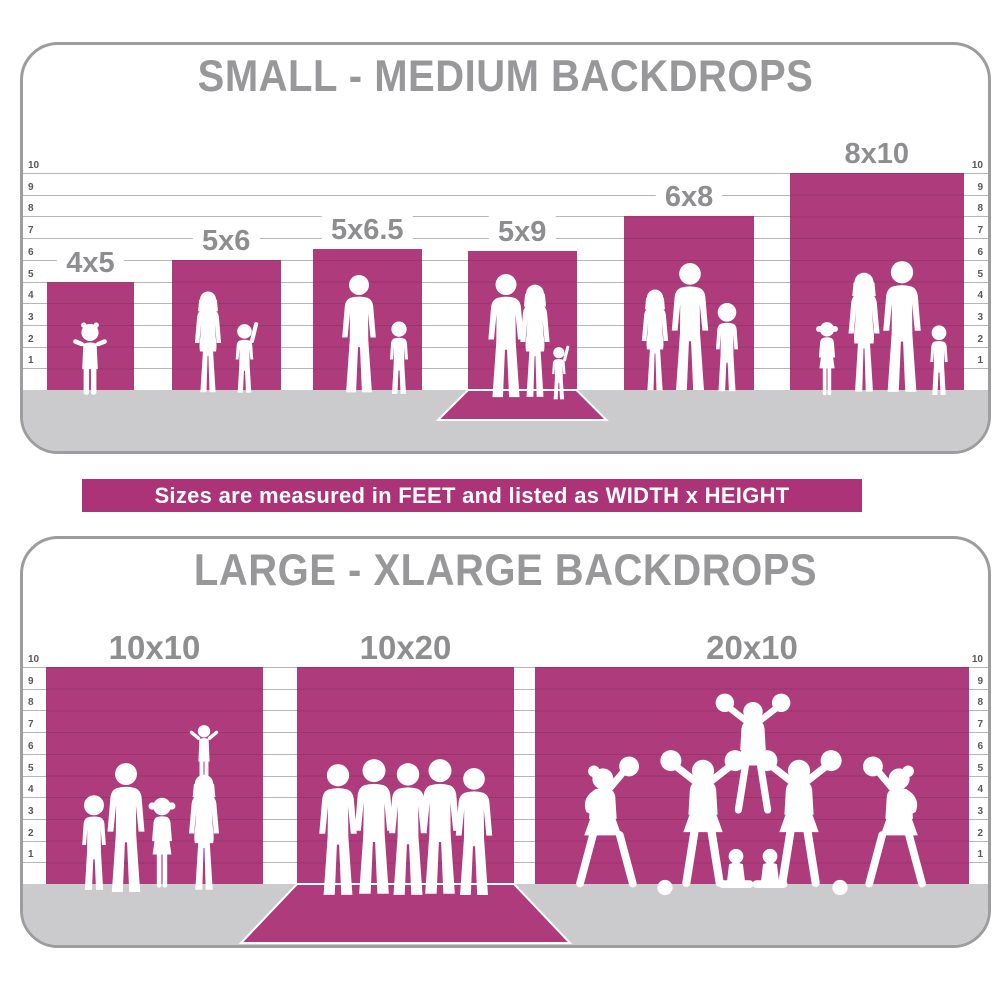 This screenshot has height=1000, width=1000. Describe the element at coordinates (736, 868) in the screenshot. I see `silhouette-kneel` at that location.